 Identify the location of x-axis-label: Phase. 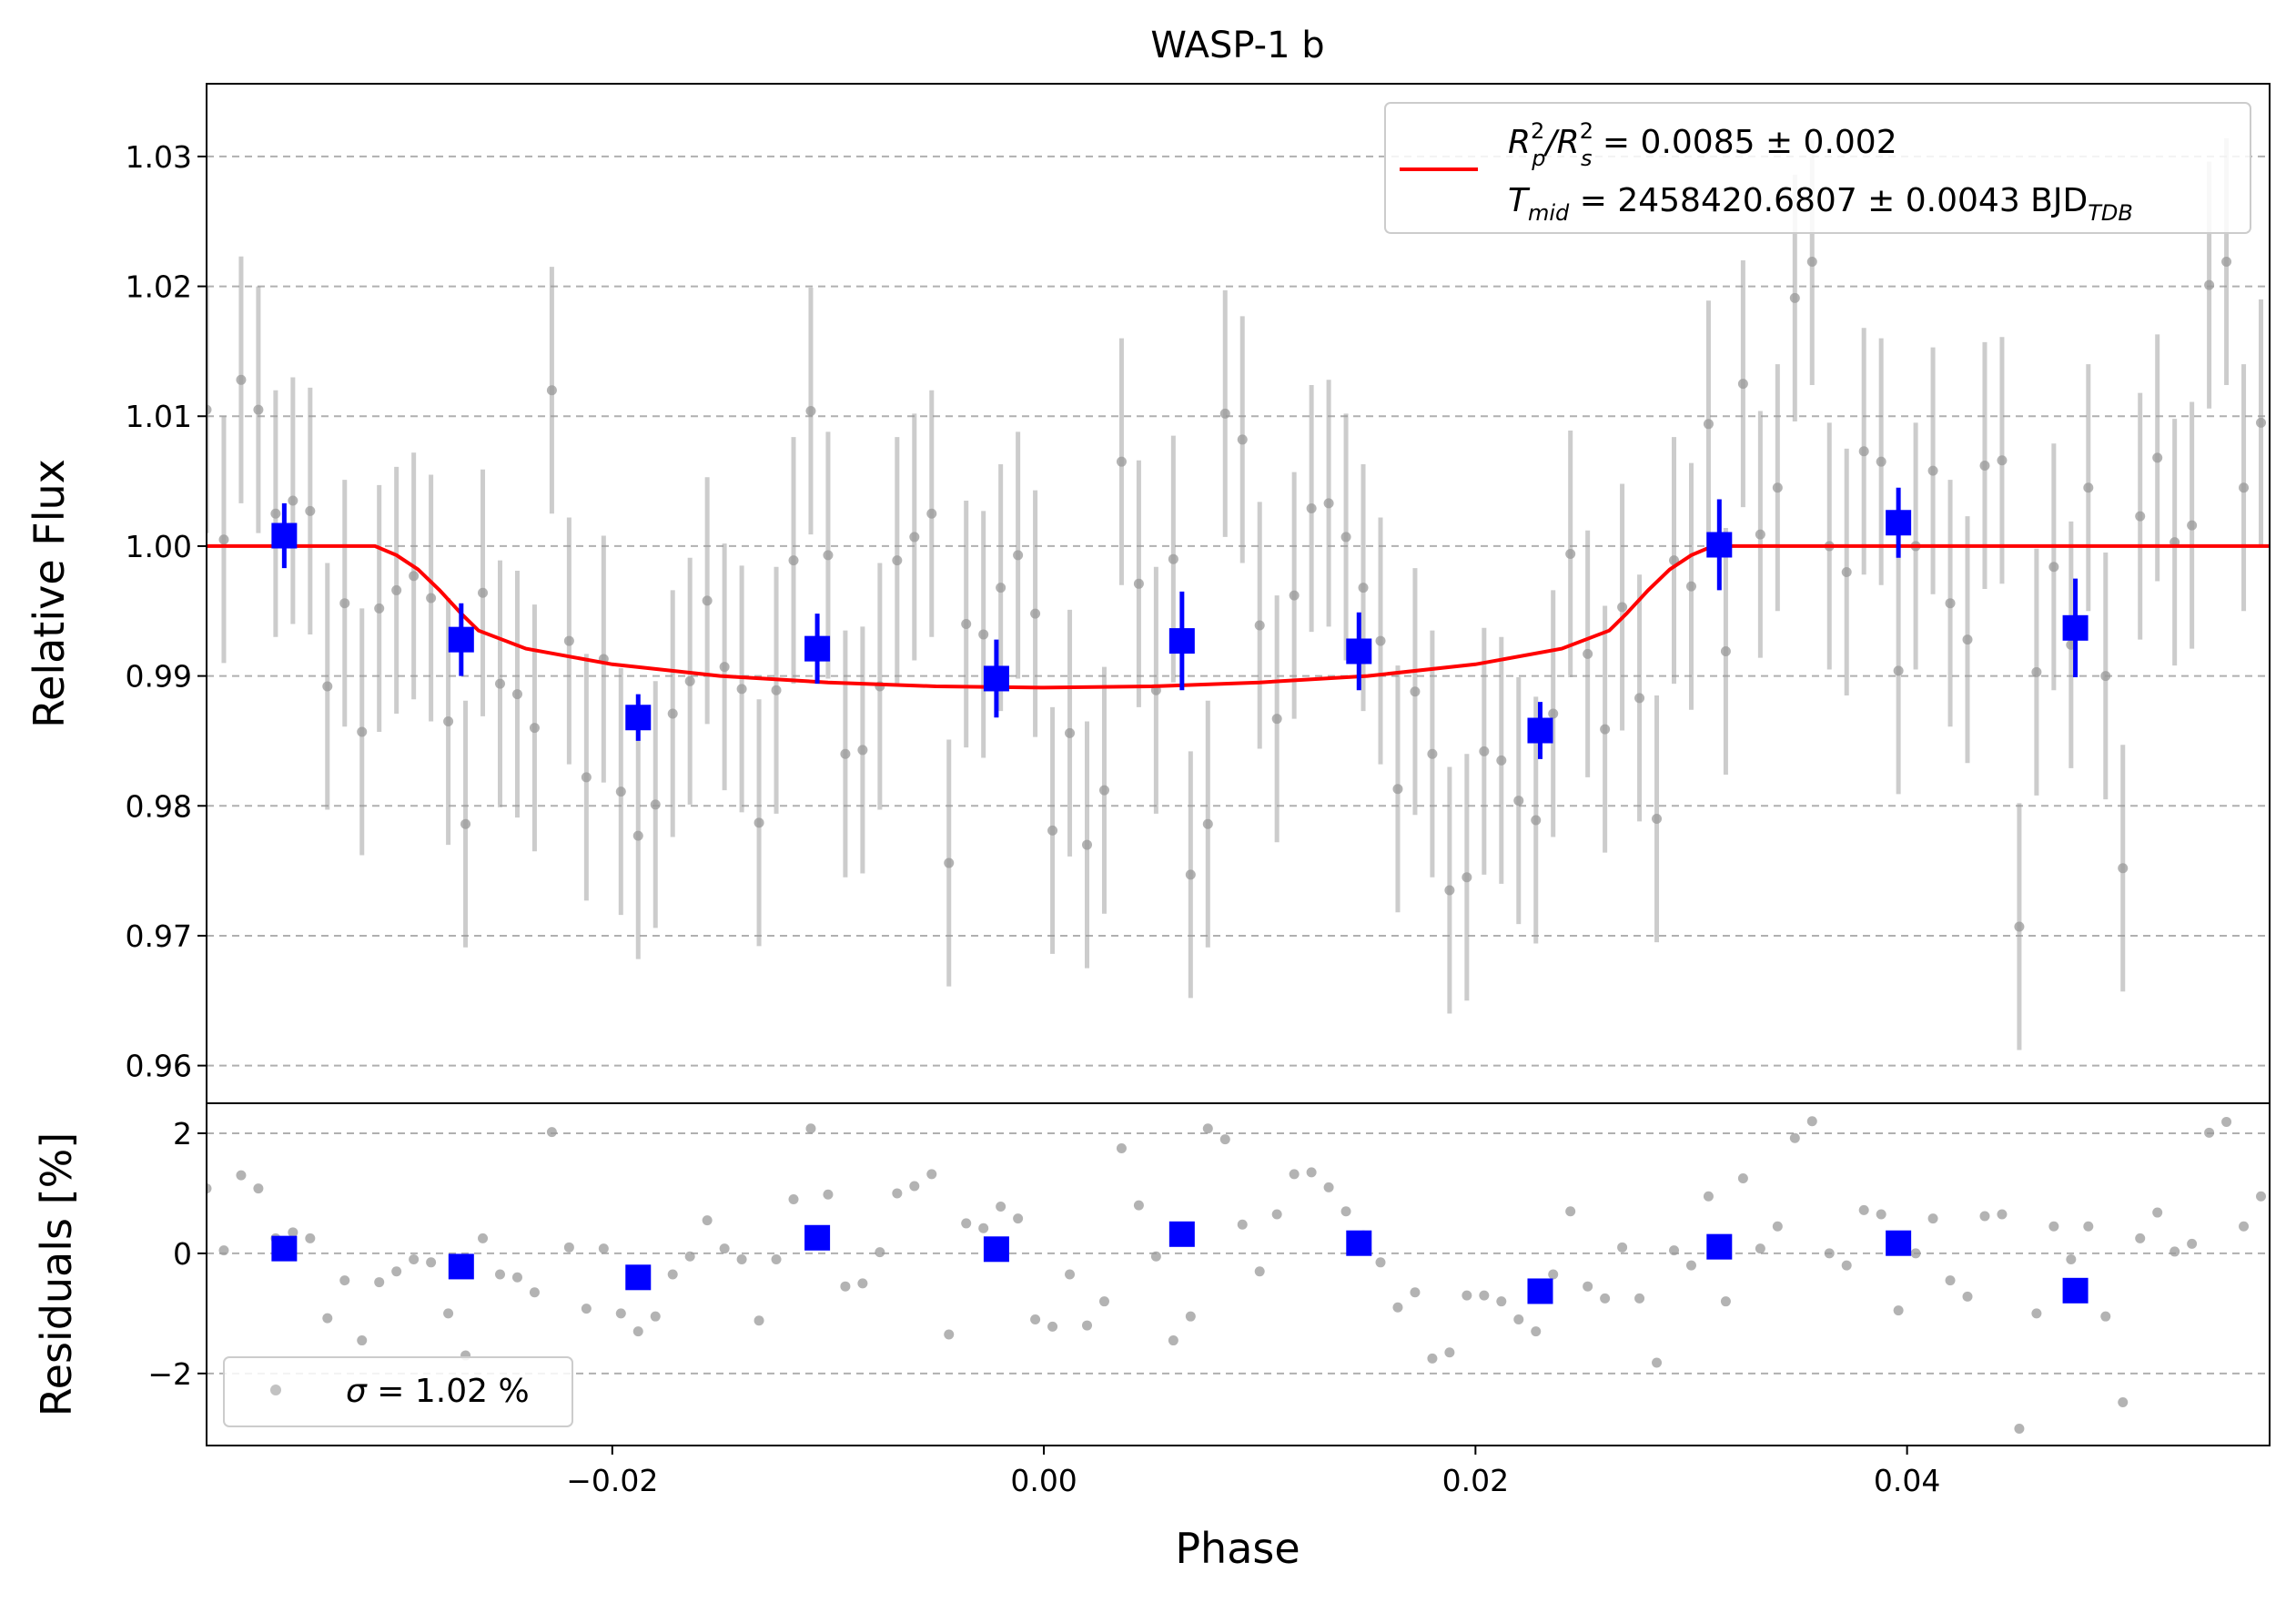
(1238, 1548).